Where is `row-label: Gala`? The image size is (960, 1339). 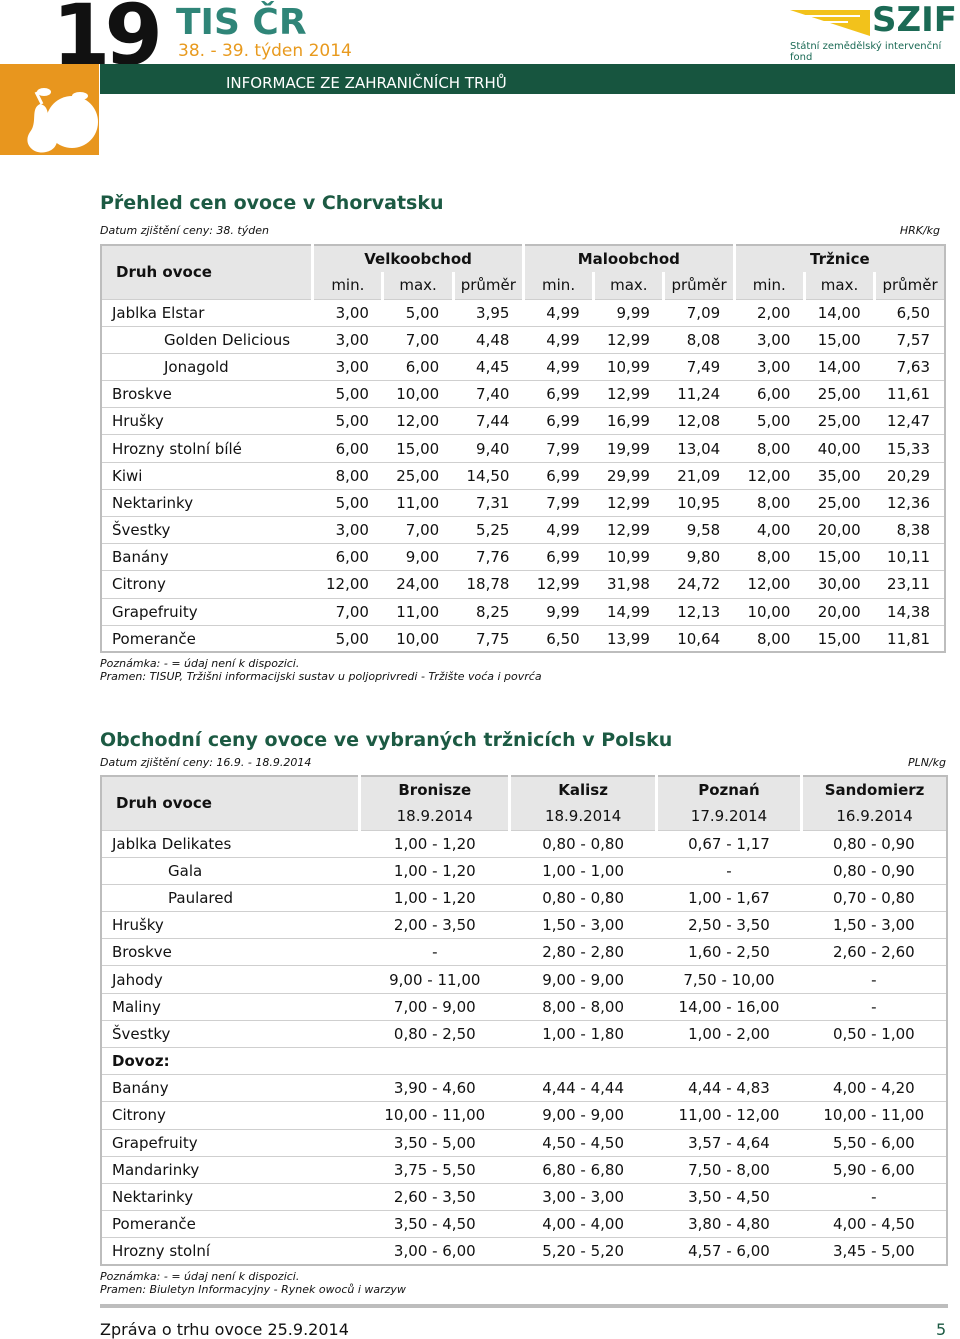
row-label: Gala is located at coordinates (230, 870).